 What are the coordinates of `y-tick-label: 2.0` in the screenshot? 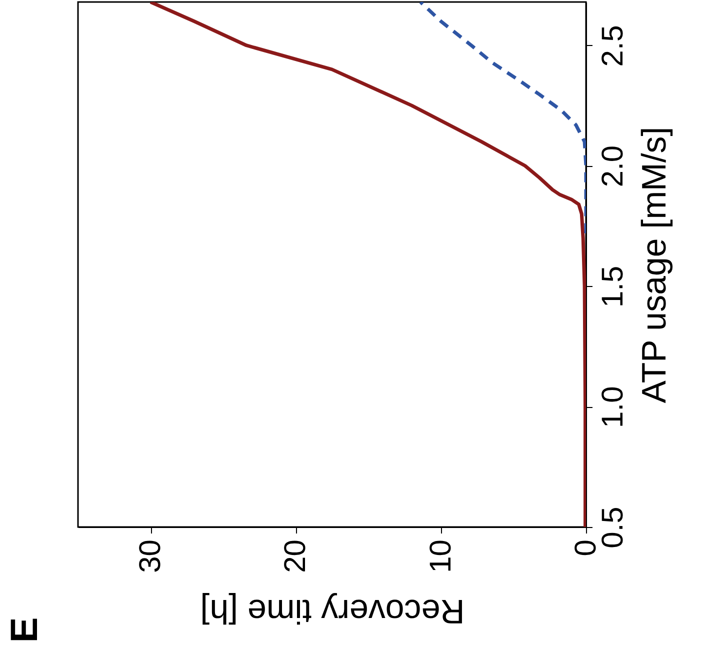 It's located at (613, 166).